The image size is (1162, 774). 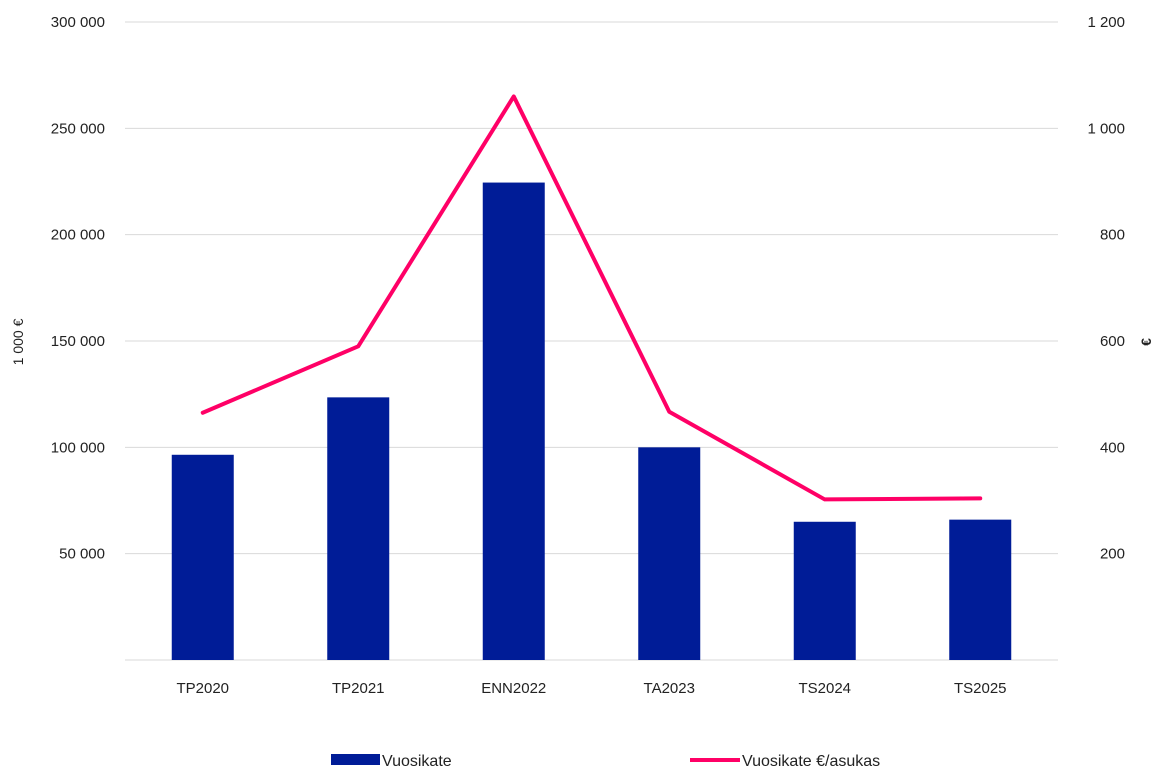 What do you see at coordinates (605, 761) in the screenshot?
I see `legend: Vuosikate Vuosikate €/asukas` at bounding box center [605, 761].